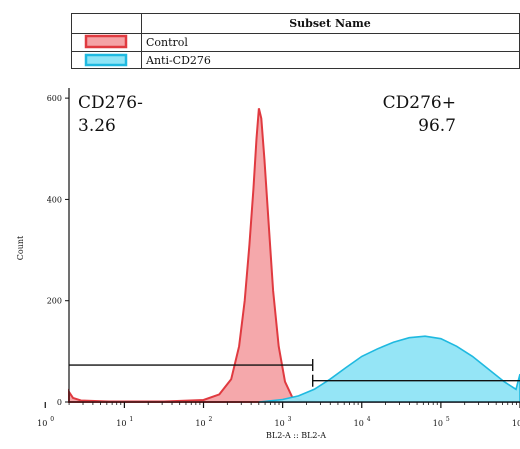 This screenshot has height=449, width=520. I want to click on legend-border, so click(295, 41).